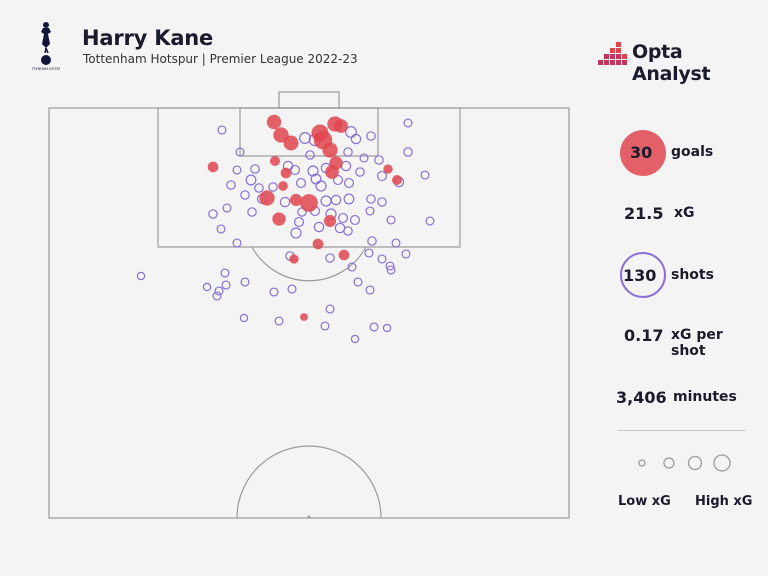  What do you see at coordinates (644, 213) in the screenshot?
I see `xg-value: 21.5` at bounding box center [644, 213].